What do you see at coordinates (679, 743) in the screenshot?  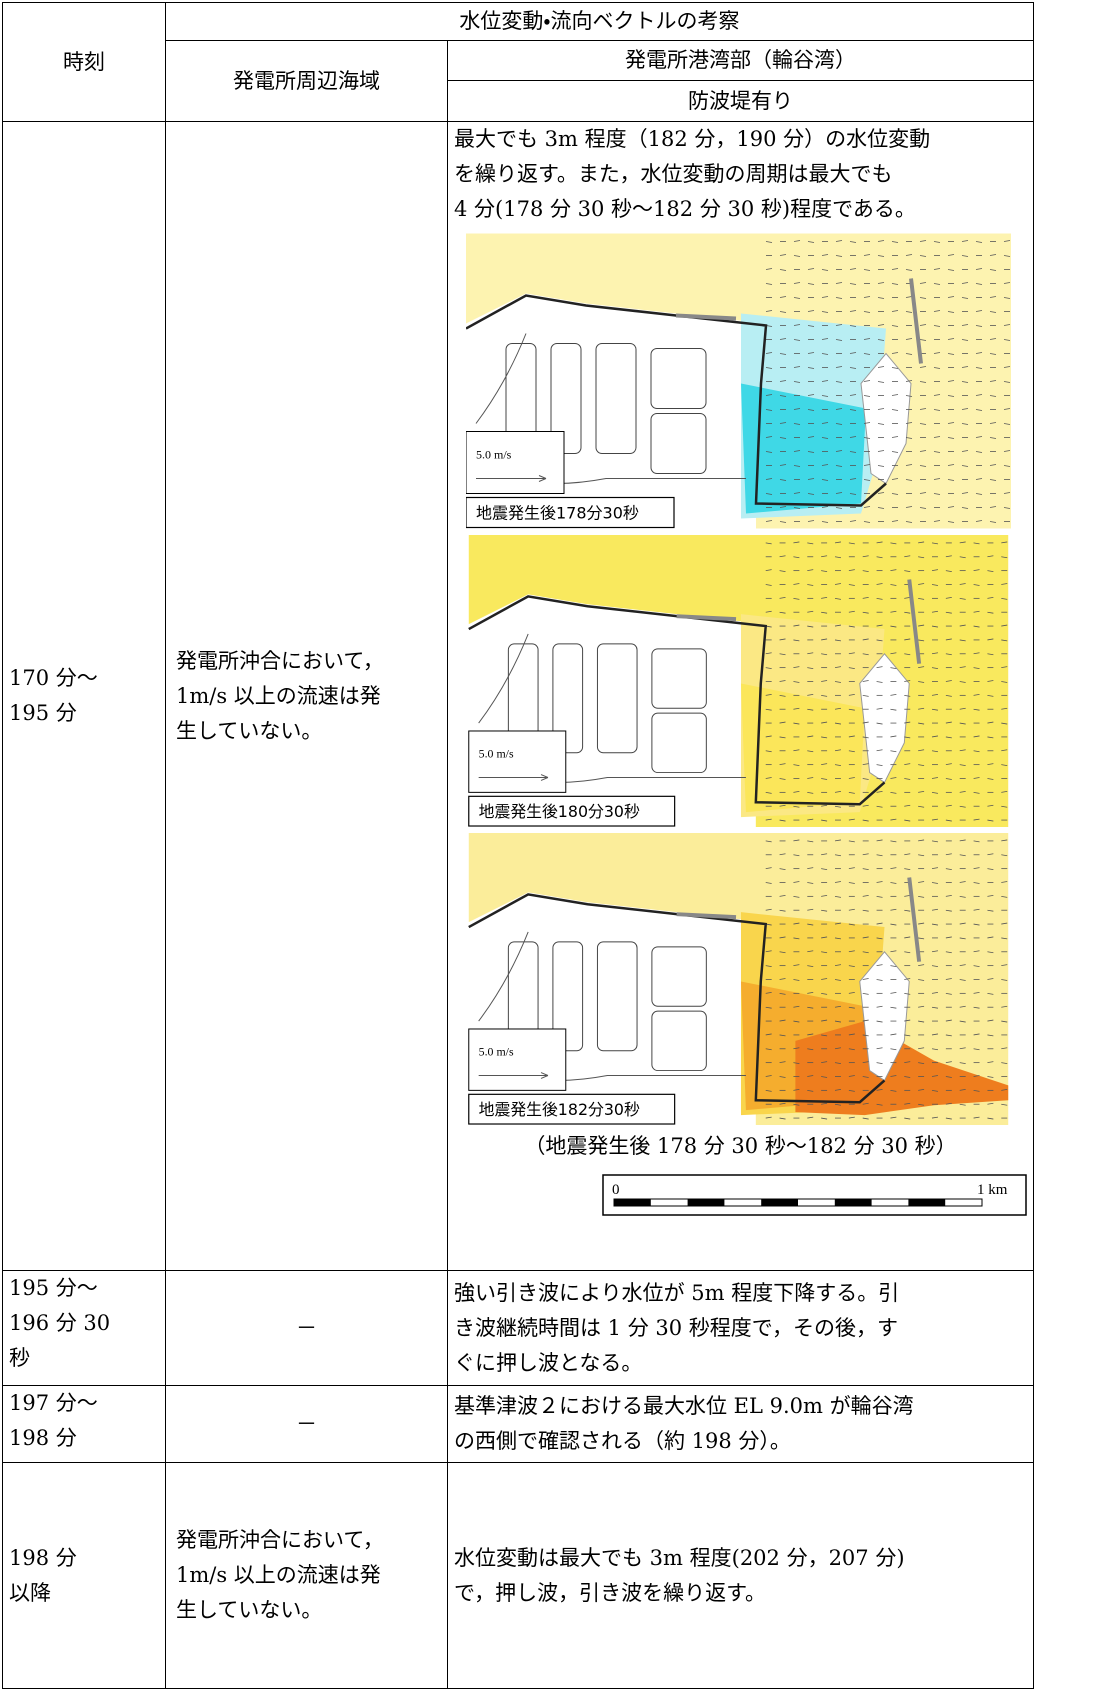 I see `plant-block` at bounding box center [679, 743].